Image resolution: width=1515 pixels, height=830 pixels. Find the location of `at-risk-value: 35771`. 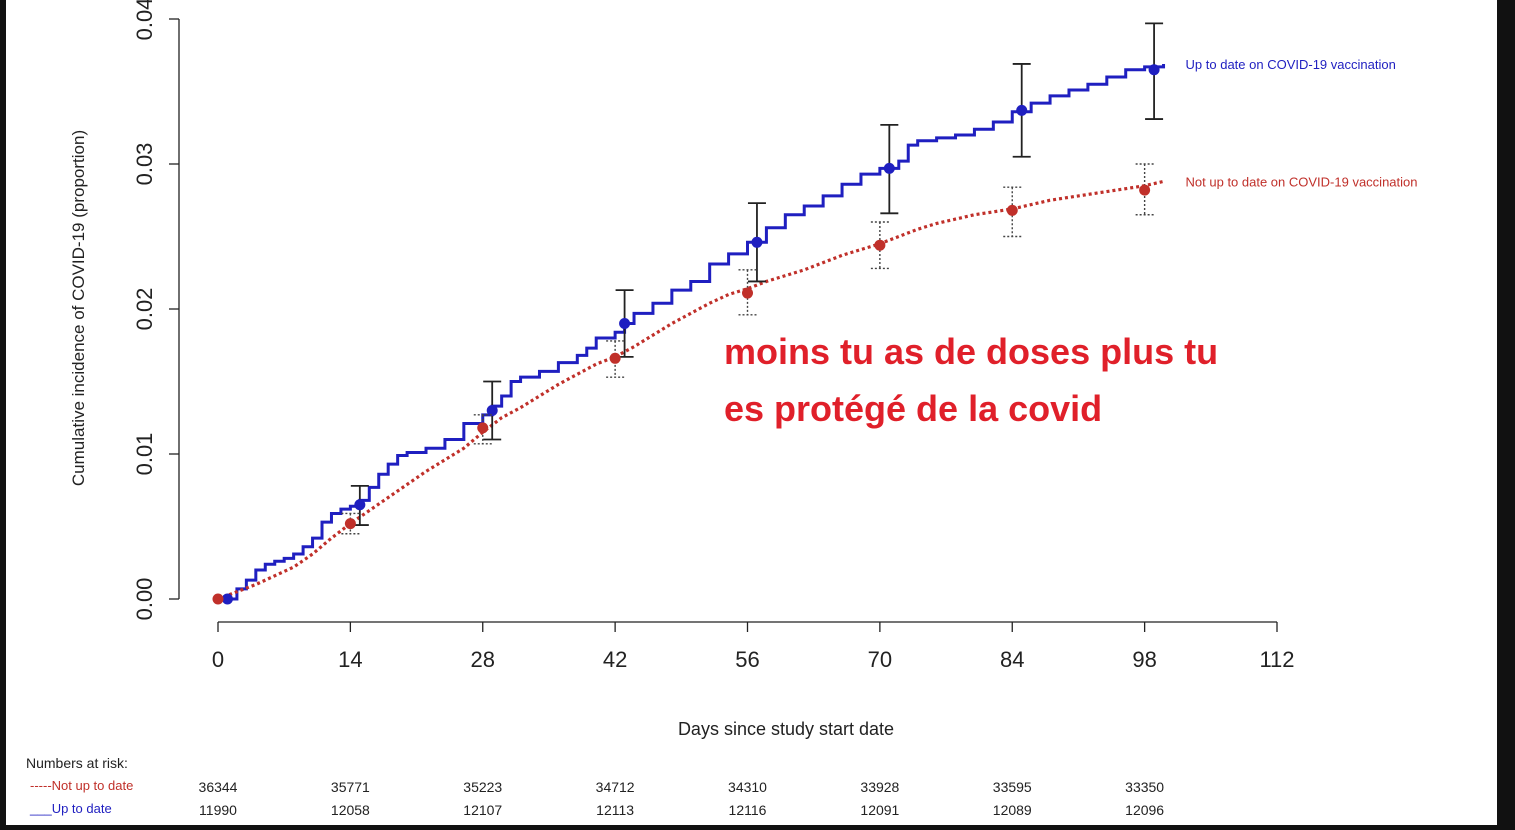

at-risk-value: 35771 is located at coordinates (350, 787).